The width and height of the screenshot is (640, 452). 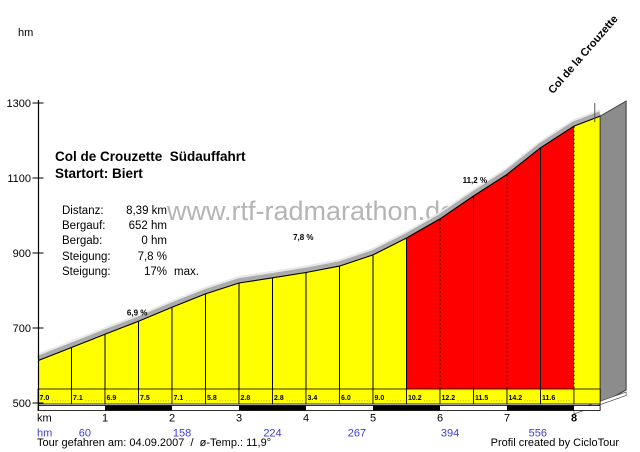 What do you see at coordinates (415, 398) in the screenshot?
I see `gradient-box-value: 10.2` at bounding box center [415, 398].